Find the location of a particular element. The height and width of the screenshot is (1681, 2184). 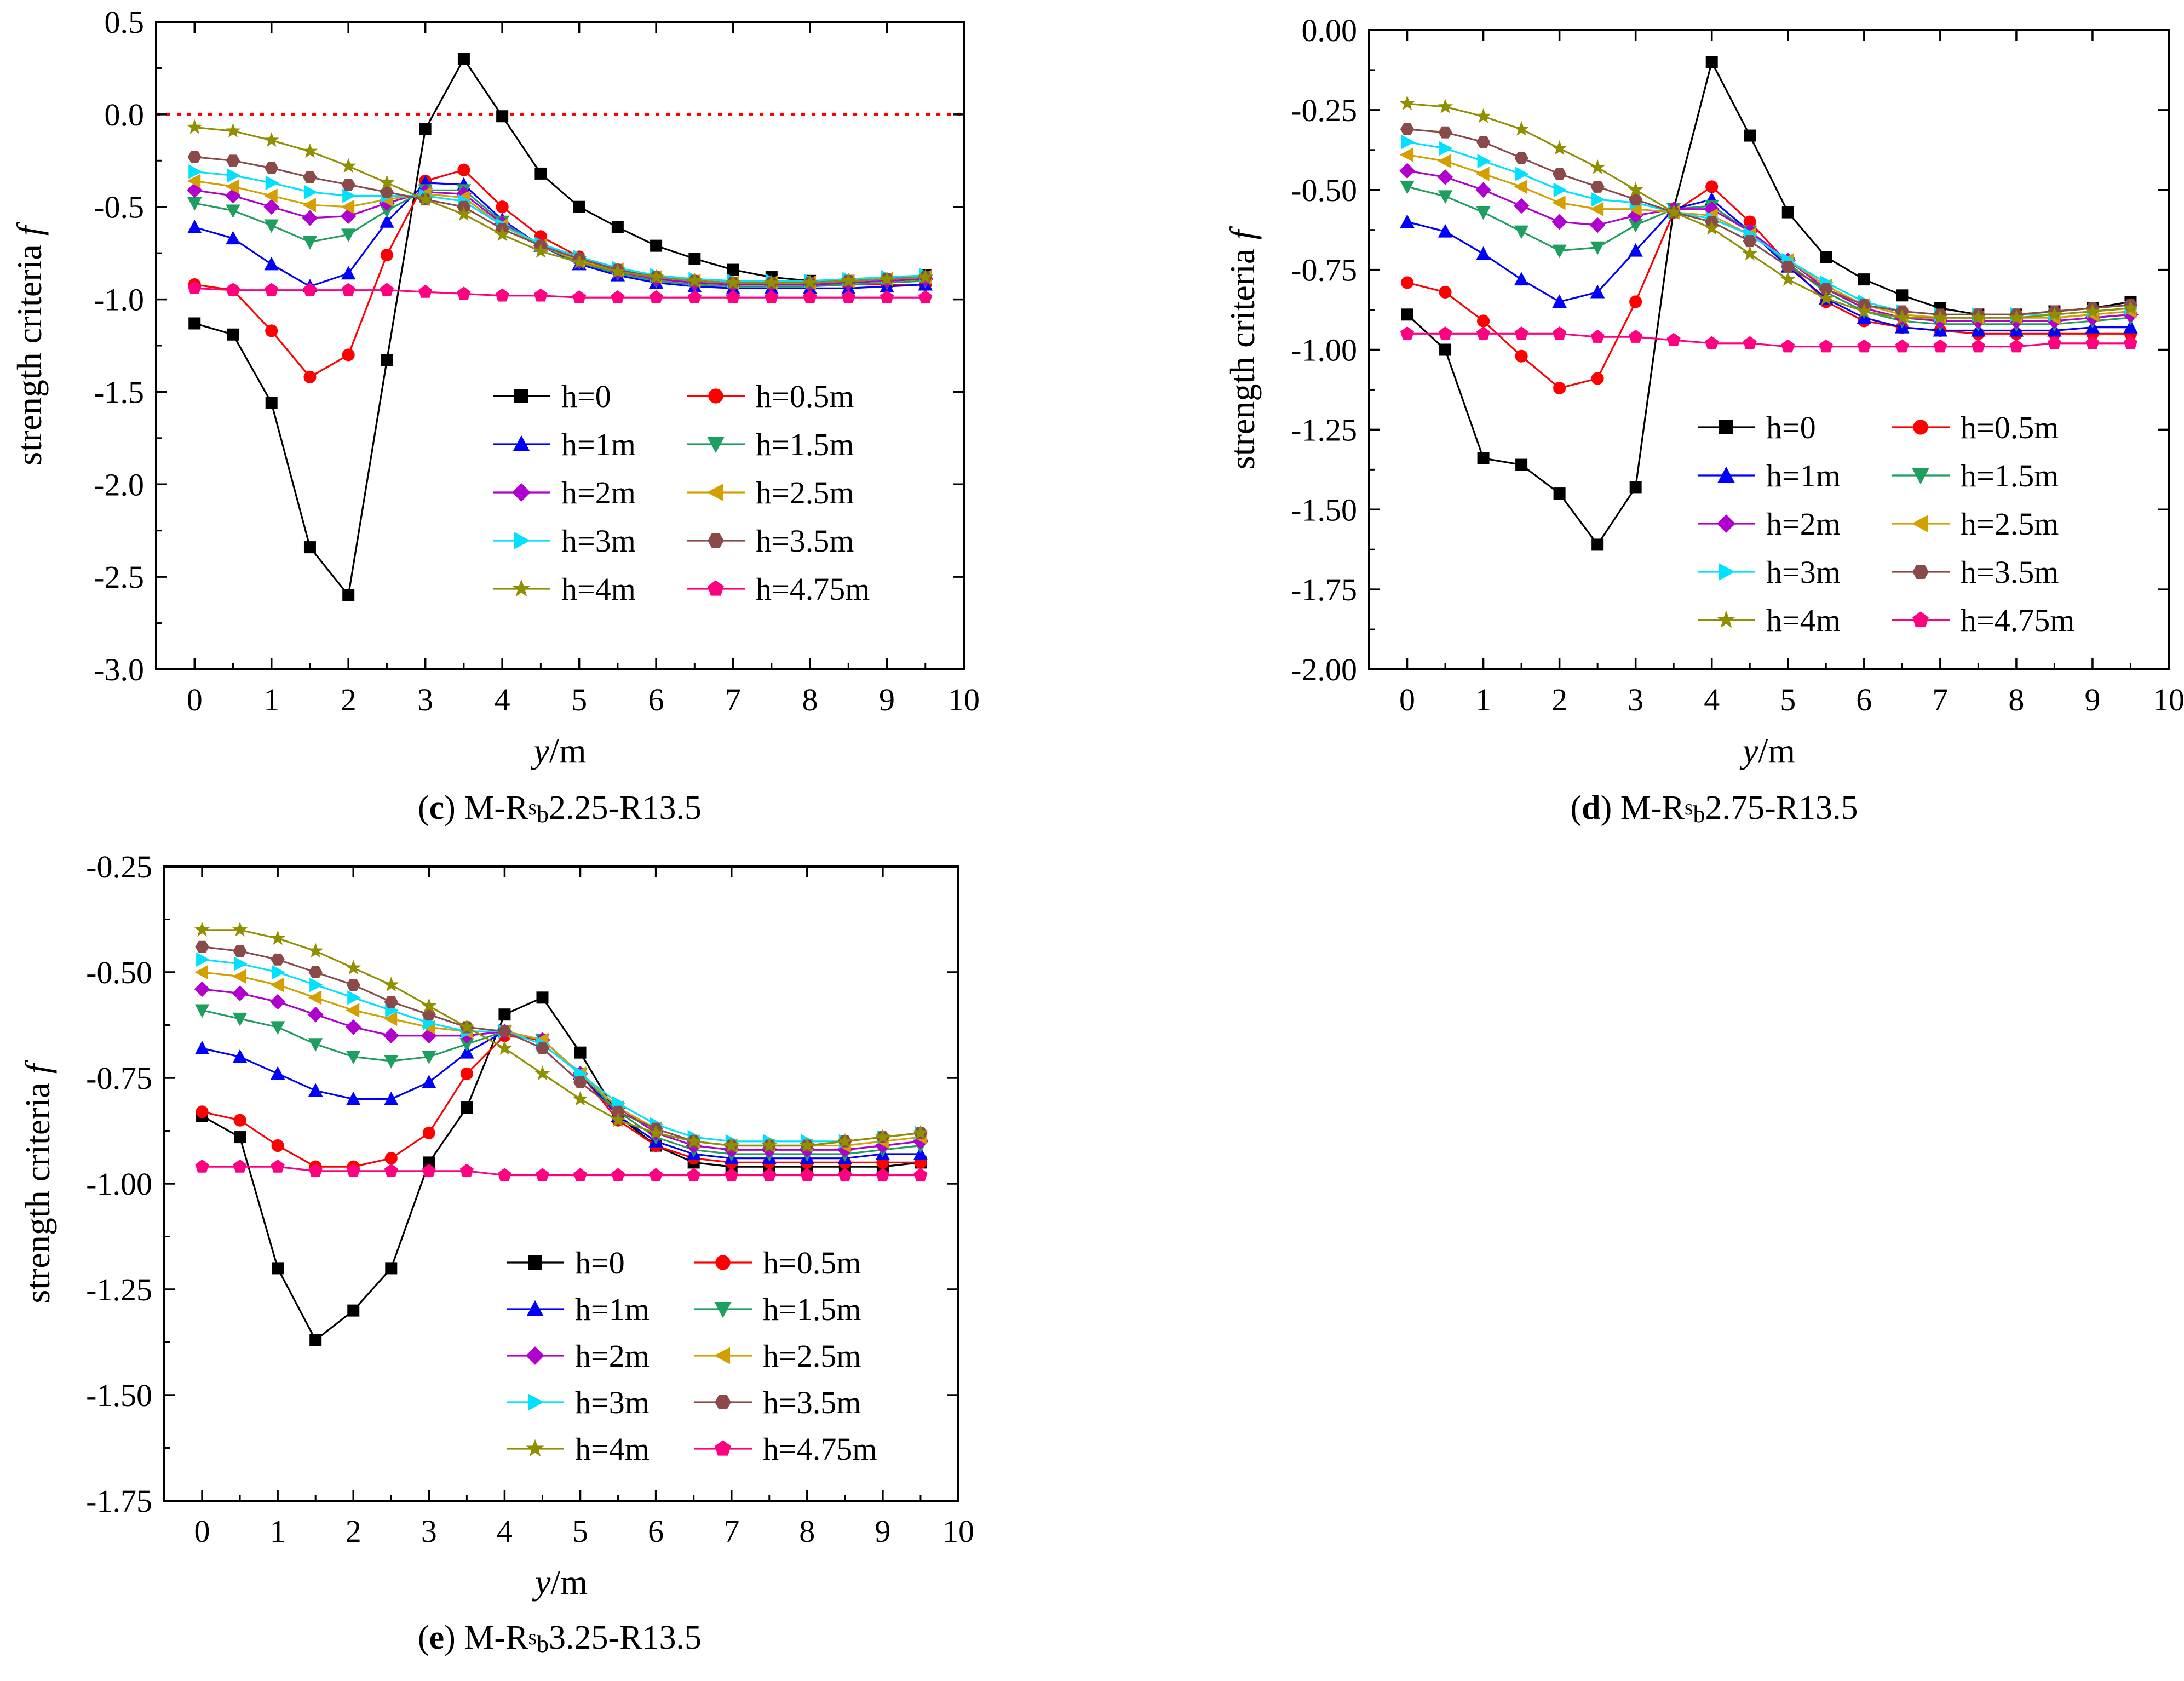

x-tick-label: 3 is located at coordinates (425, 700).